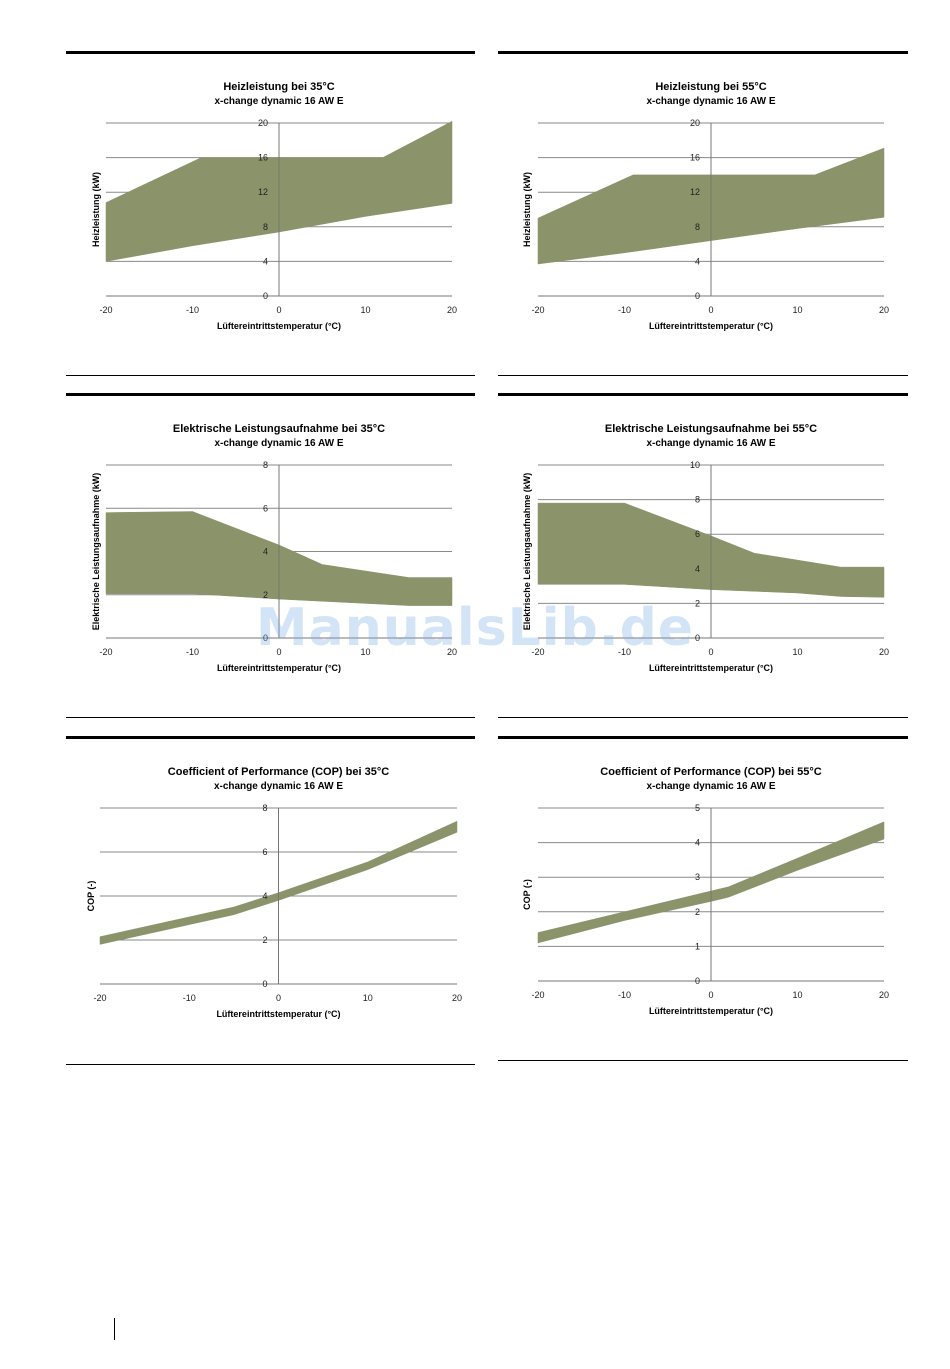 The width and height of the screenshot is (950, 1369). Describe the element at coordinates (711, 429) in the screenshot. I see `chart-title: Elektrische Leistungsaufnahme bei 55°C` at that location.